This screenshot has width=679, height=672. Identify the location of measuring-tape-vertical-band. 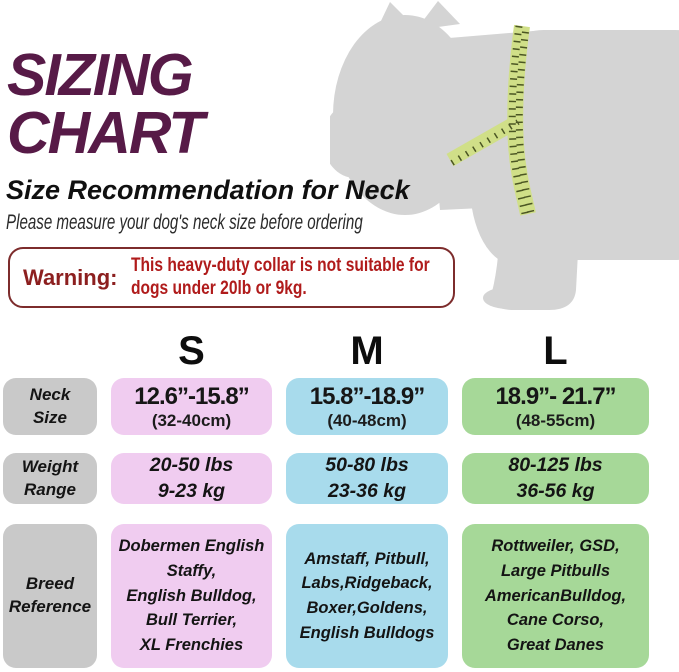
(521, 120).